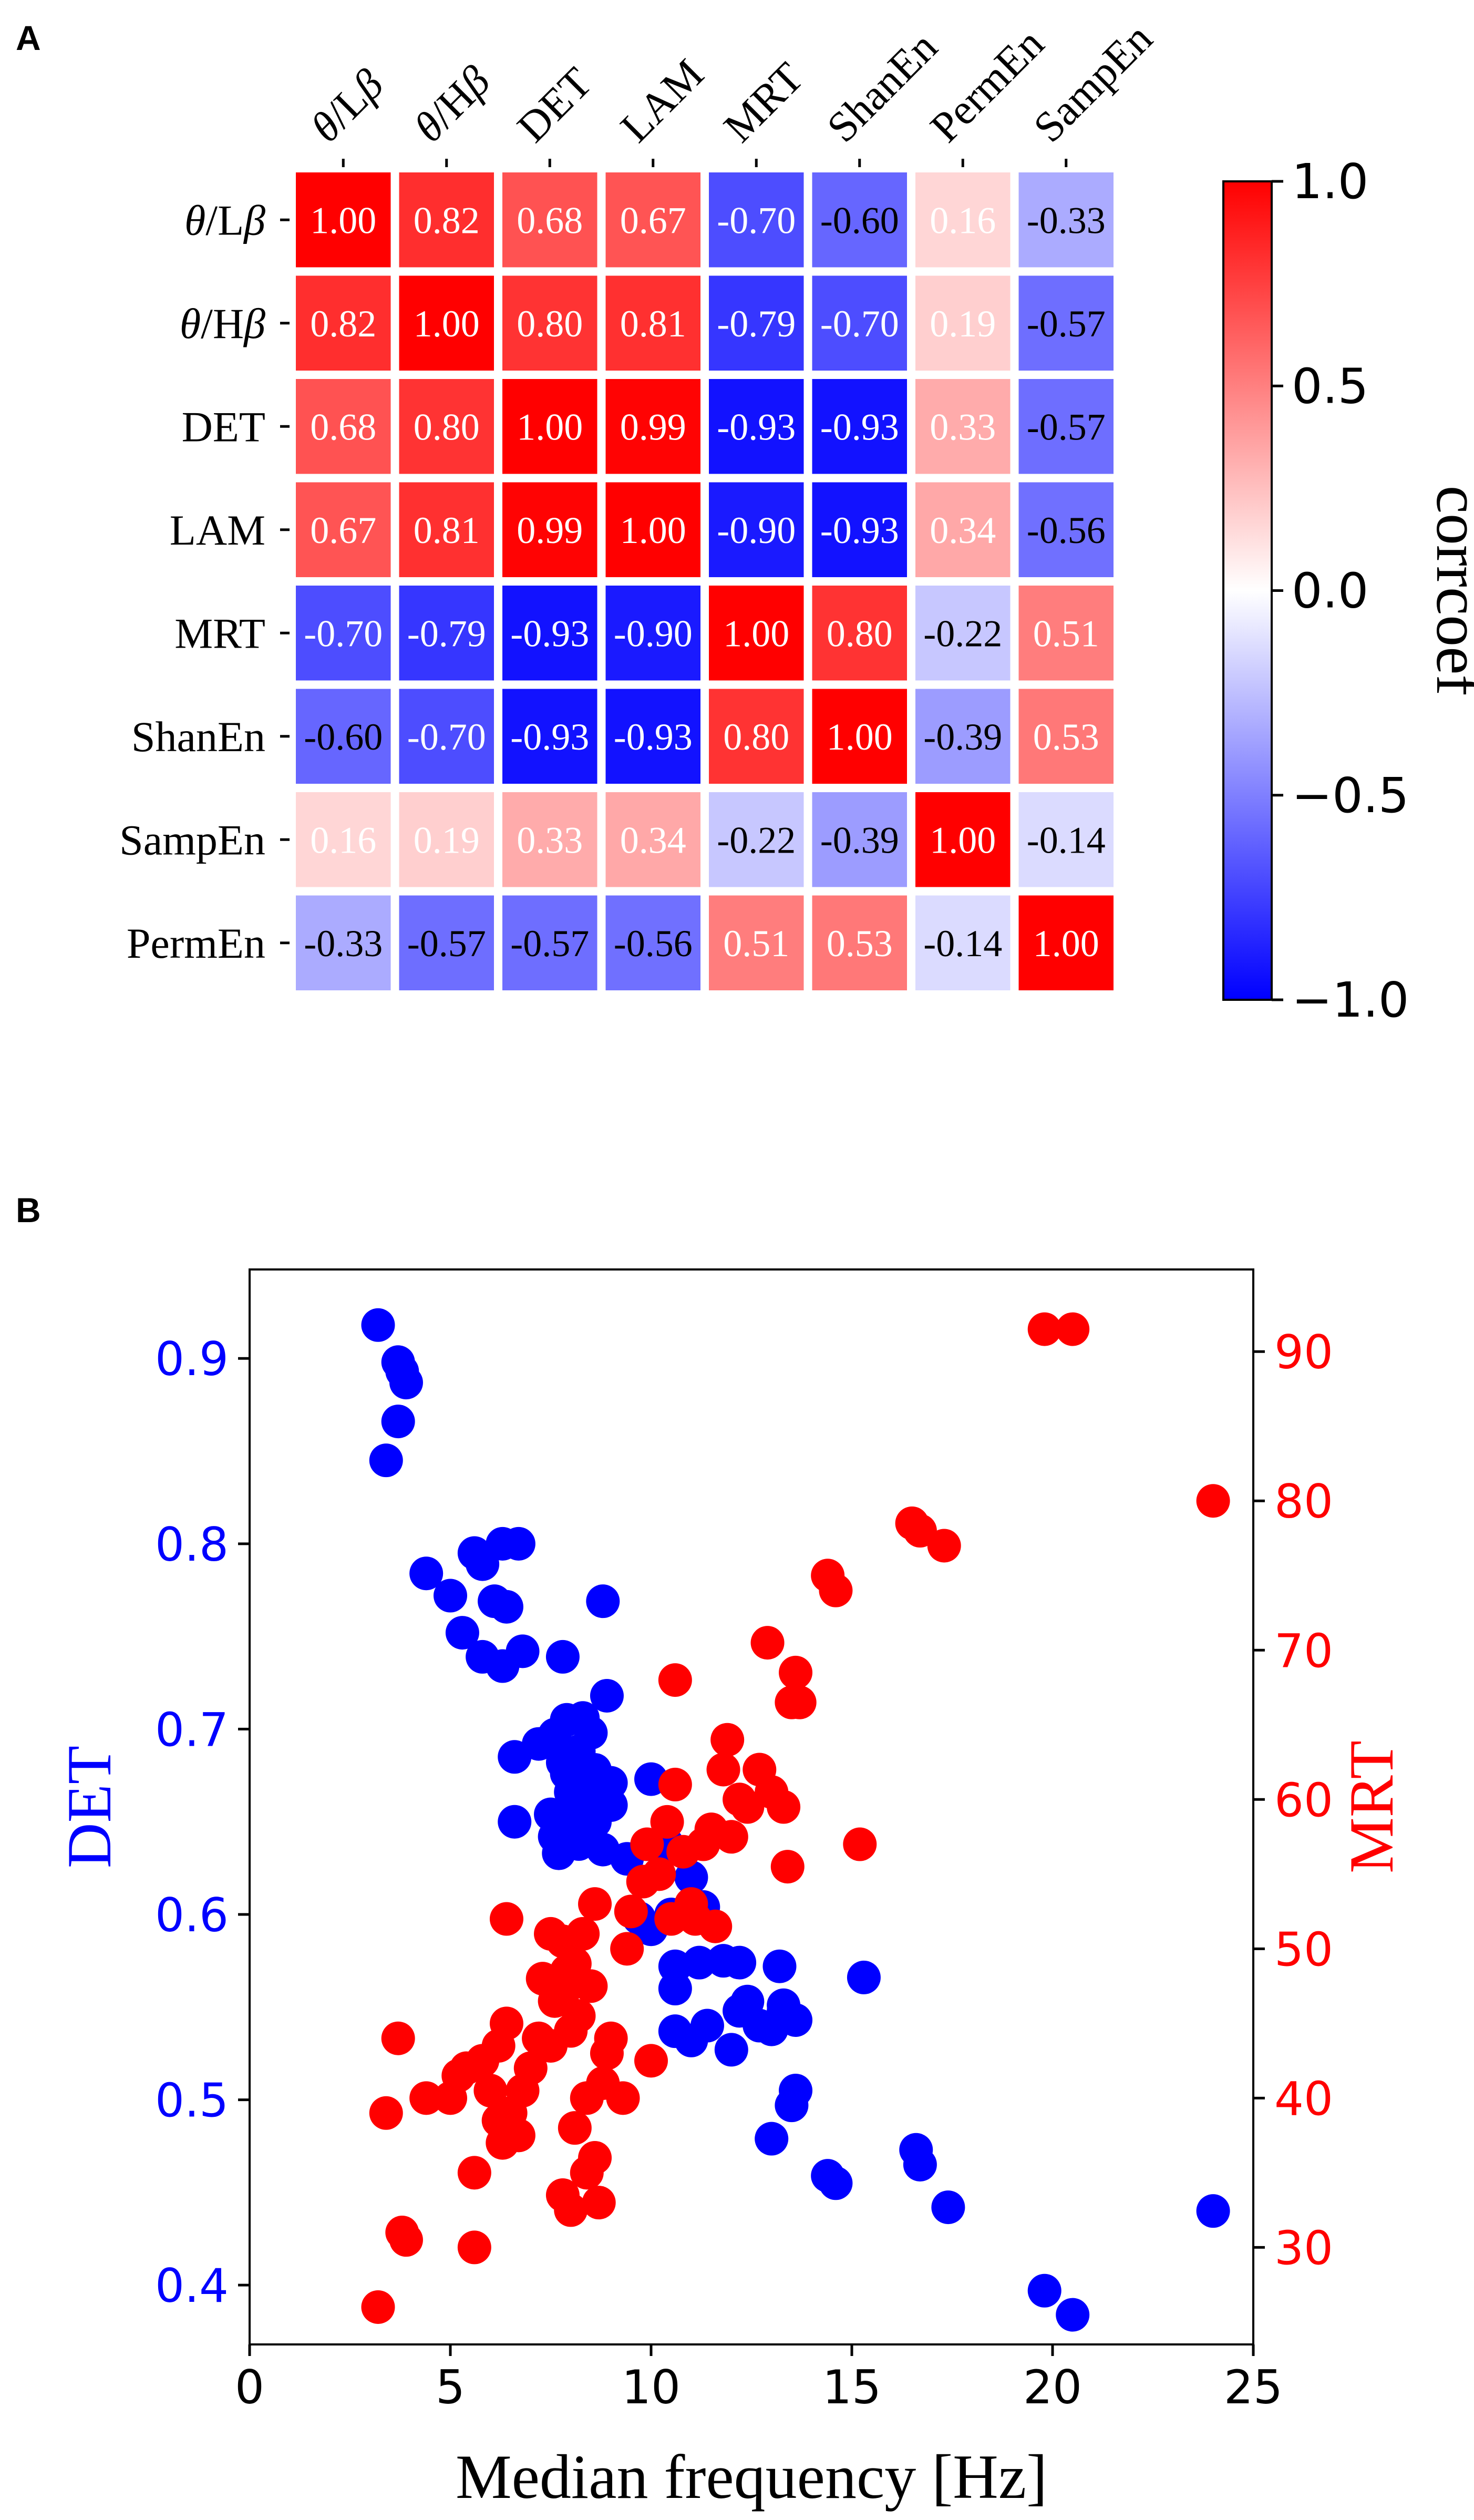 The width and height of the screenshot is (1474, 2520). I want to click on colorbar-tick-label: 1.0, so click(1330, 181).